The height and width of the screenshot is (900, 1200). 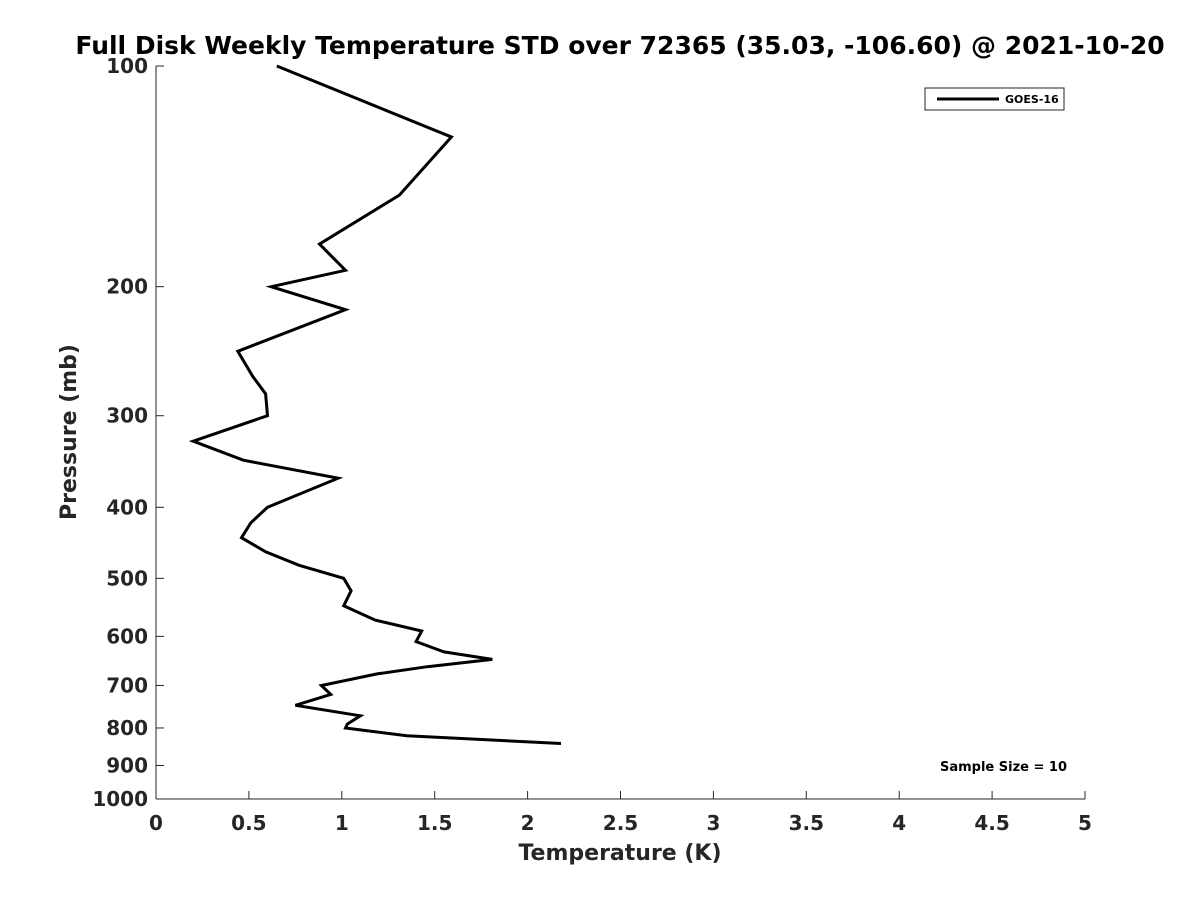 What do you see at coordinates (69, 432) in the screenshot?
I see `y-axis-label: Pressure (mb)` at bounding box center [69, 432].